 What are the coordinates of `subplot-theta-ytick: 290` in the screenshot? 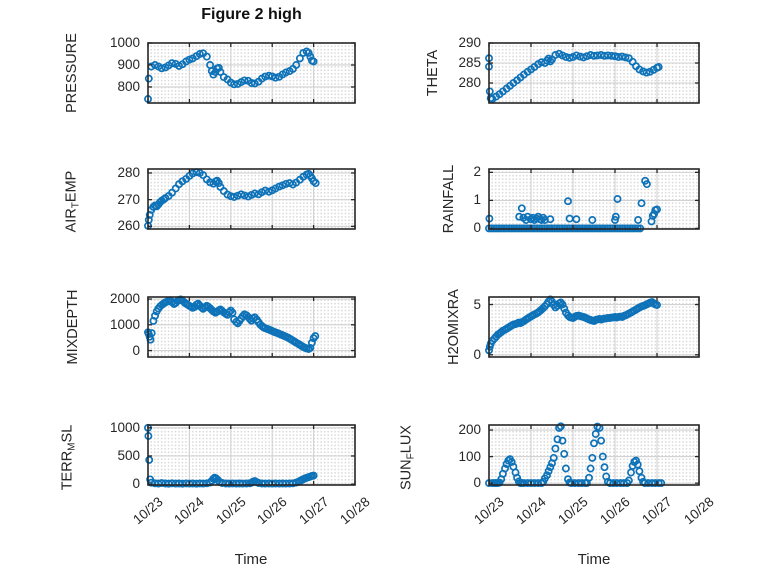 It's located at (469, 42).